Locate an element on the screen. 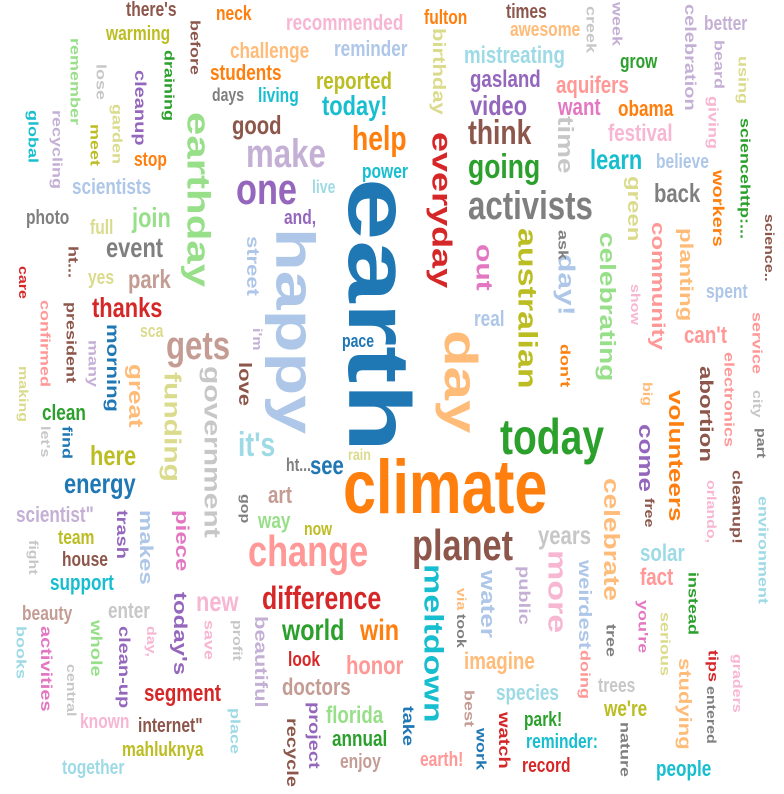  word-weirdest: weirdest is located at coordinates (585, 605).